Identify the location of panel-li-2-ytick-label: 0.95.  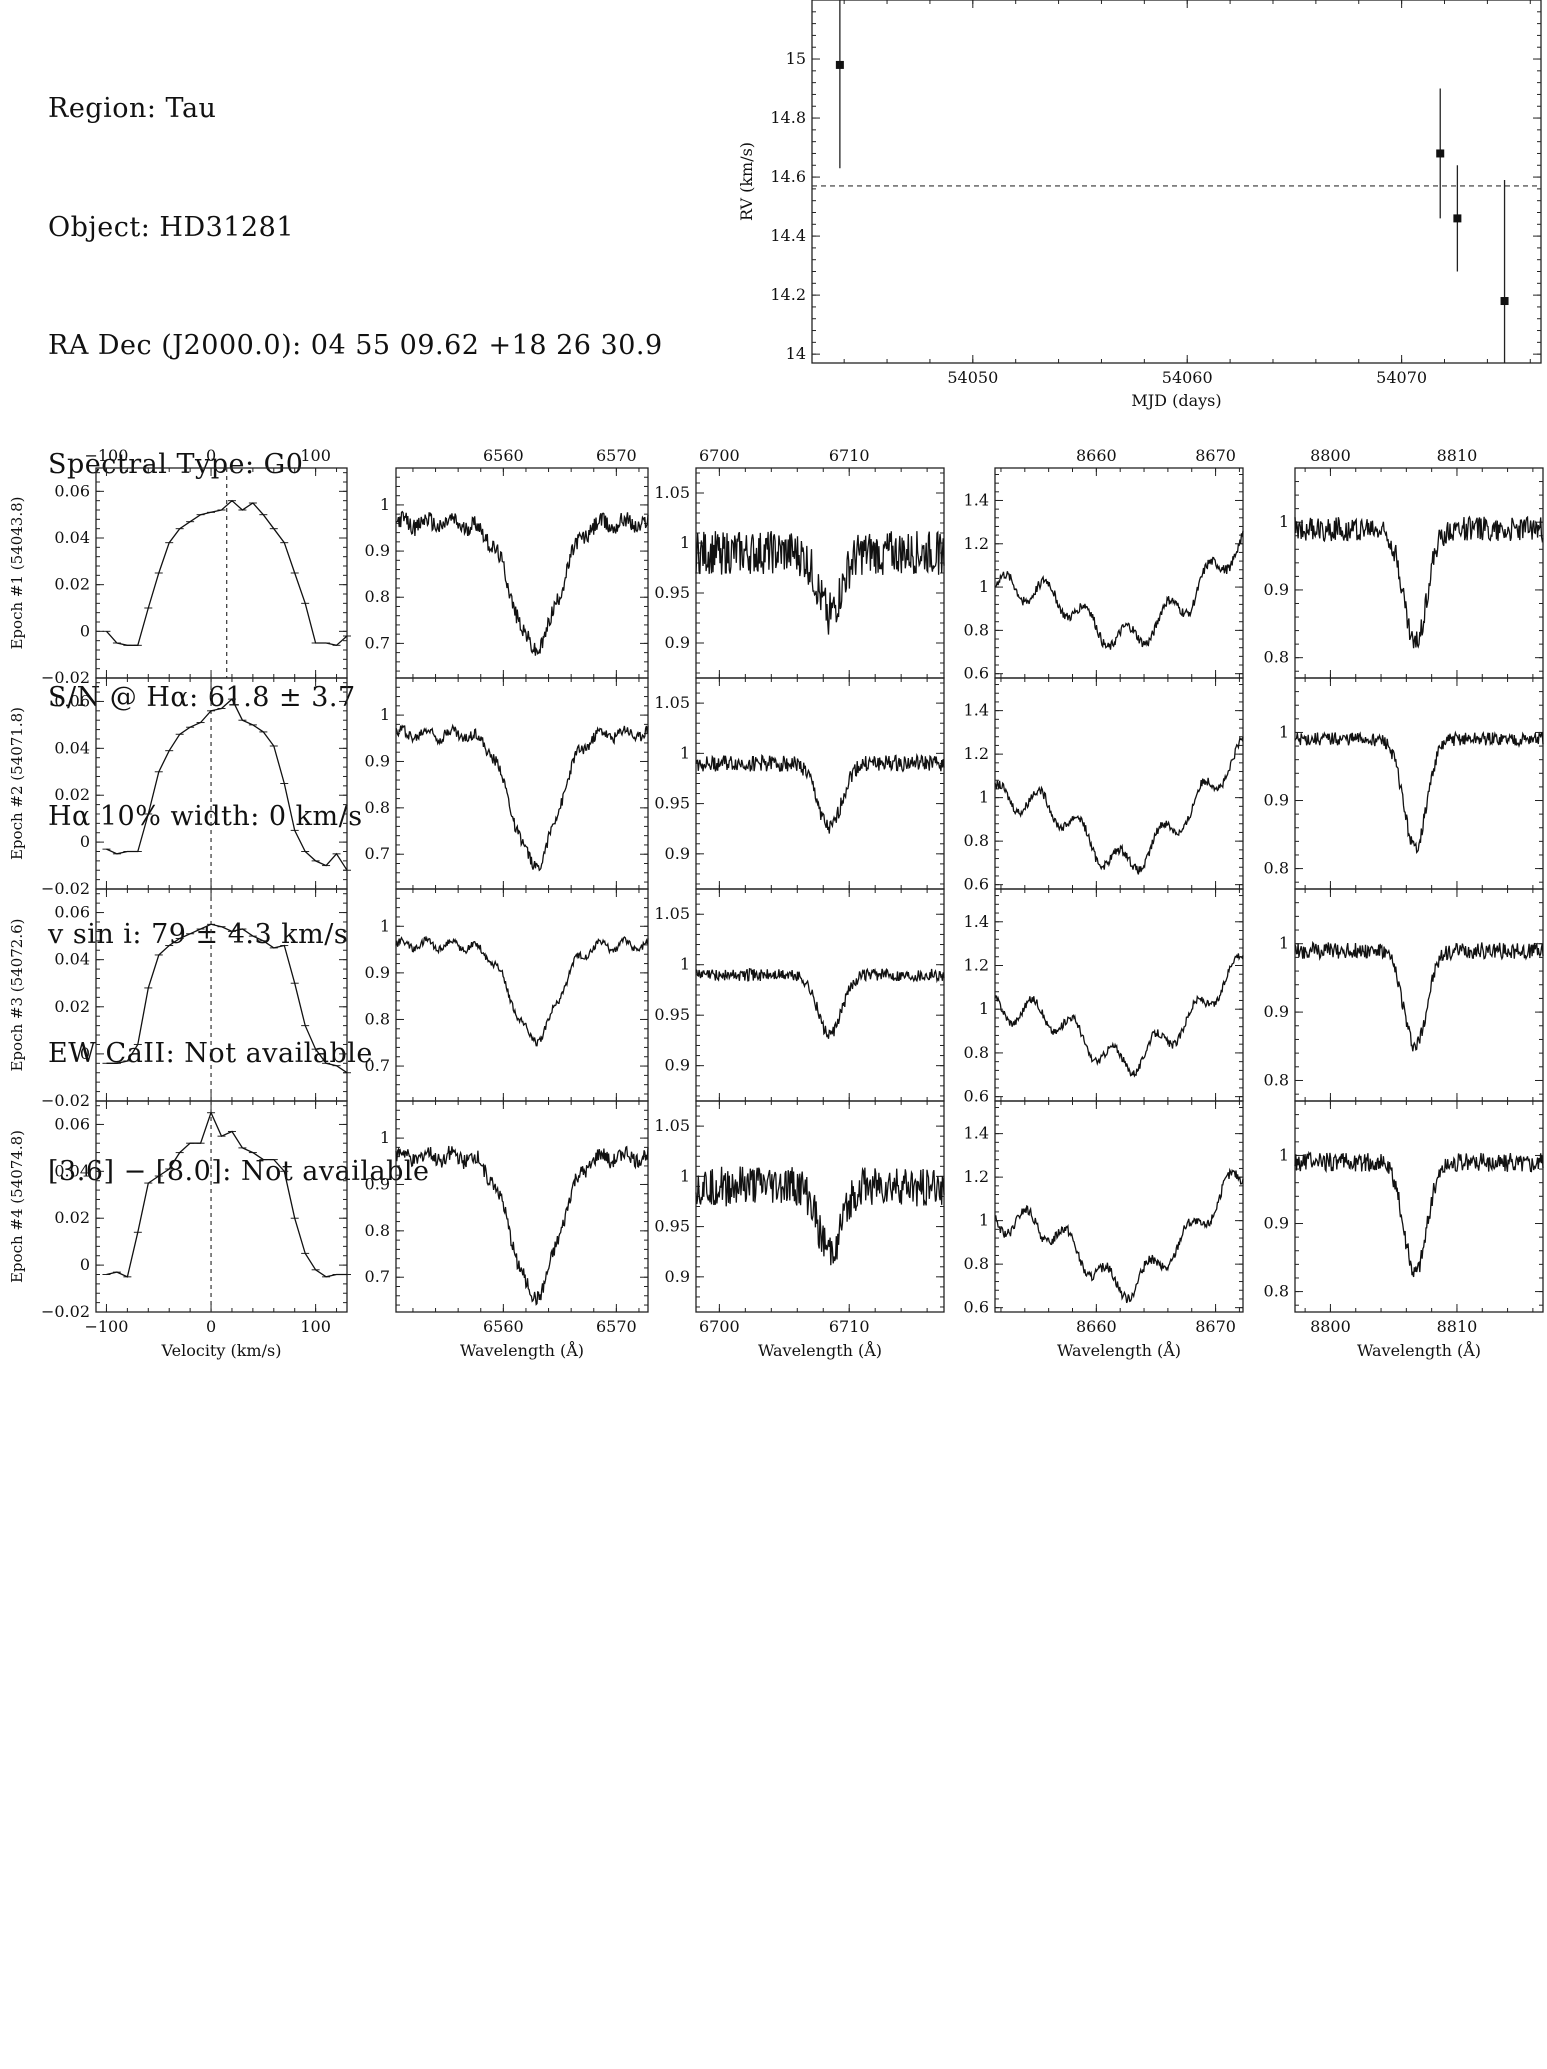
(672, 803).